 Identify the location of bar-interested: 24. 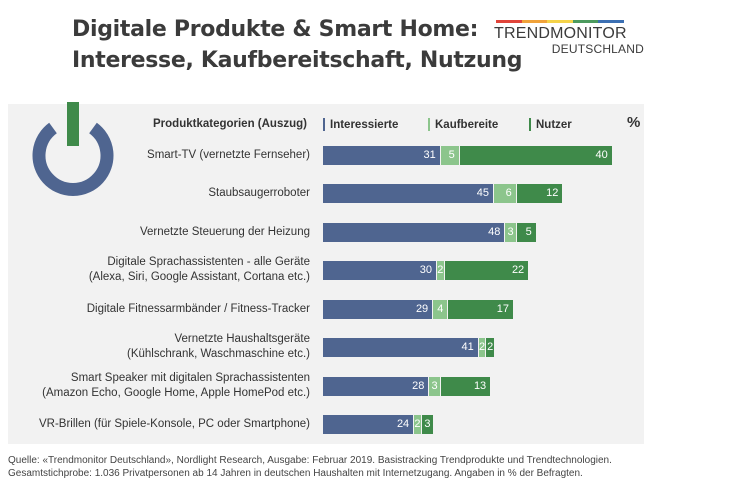
(368, 424).